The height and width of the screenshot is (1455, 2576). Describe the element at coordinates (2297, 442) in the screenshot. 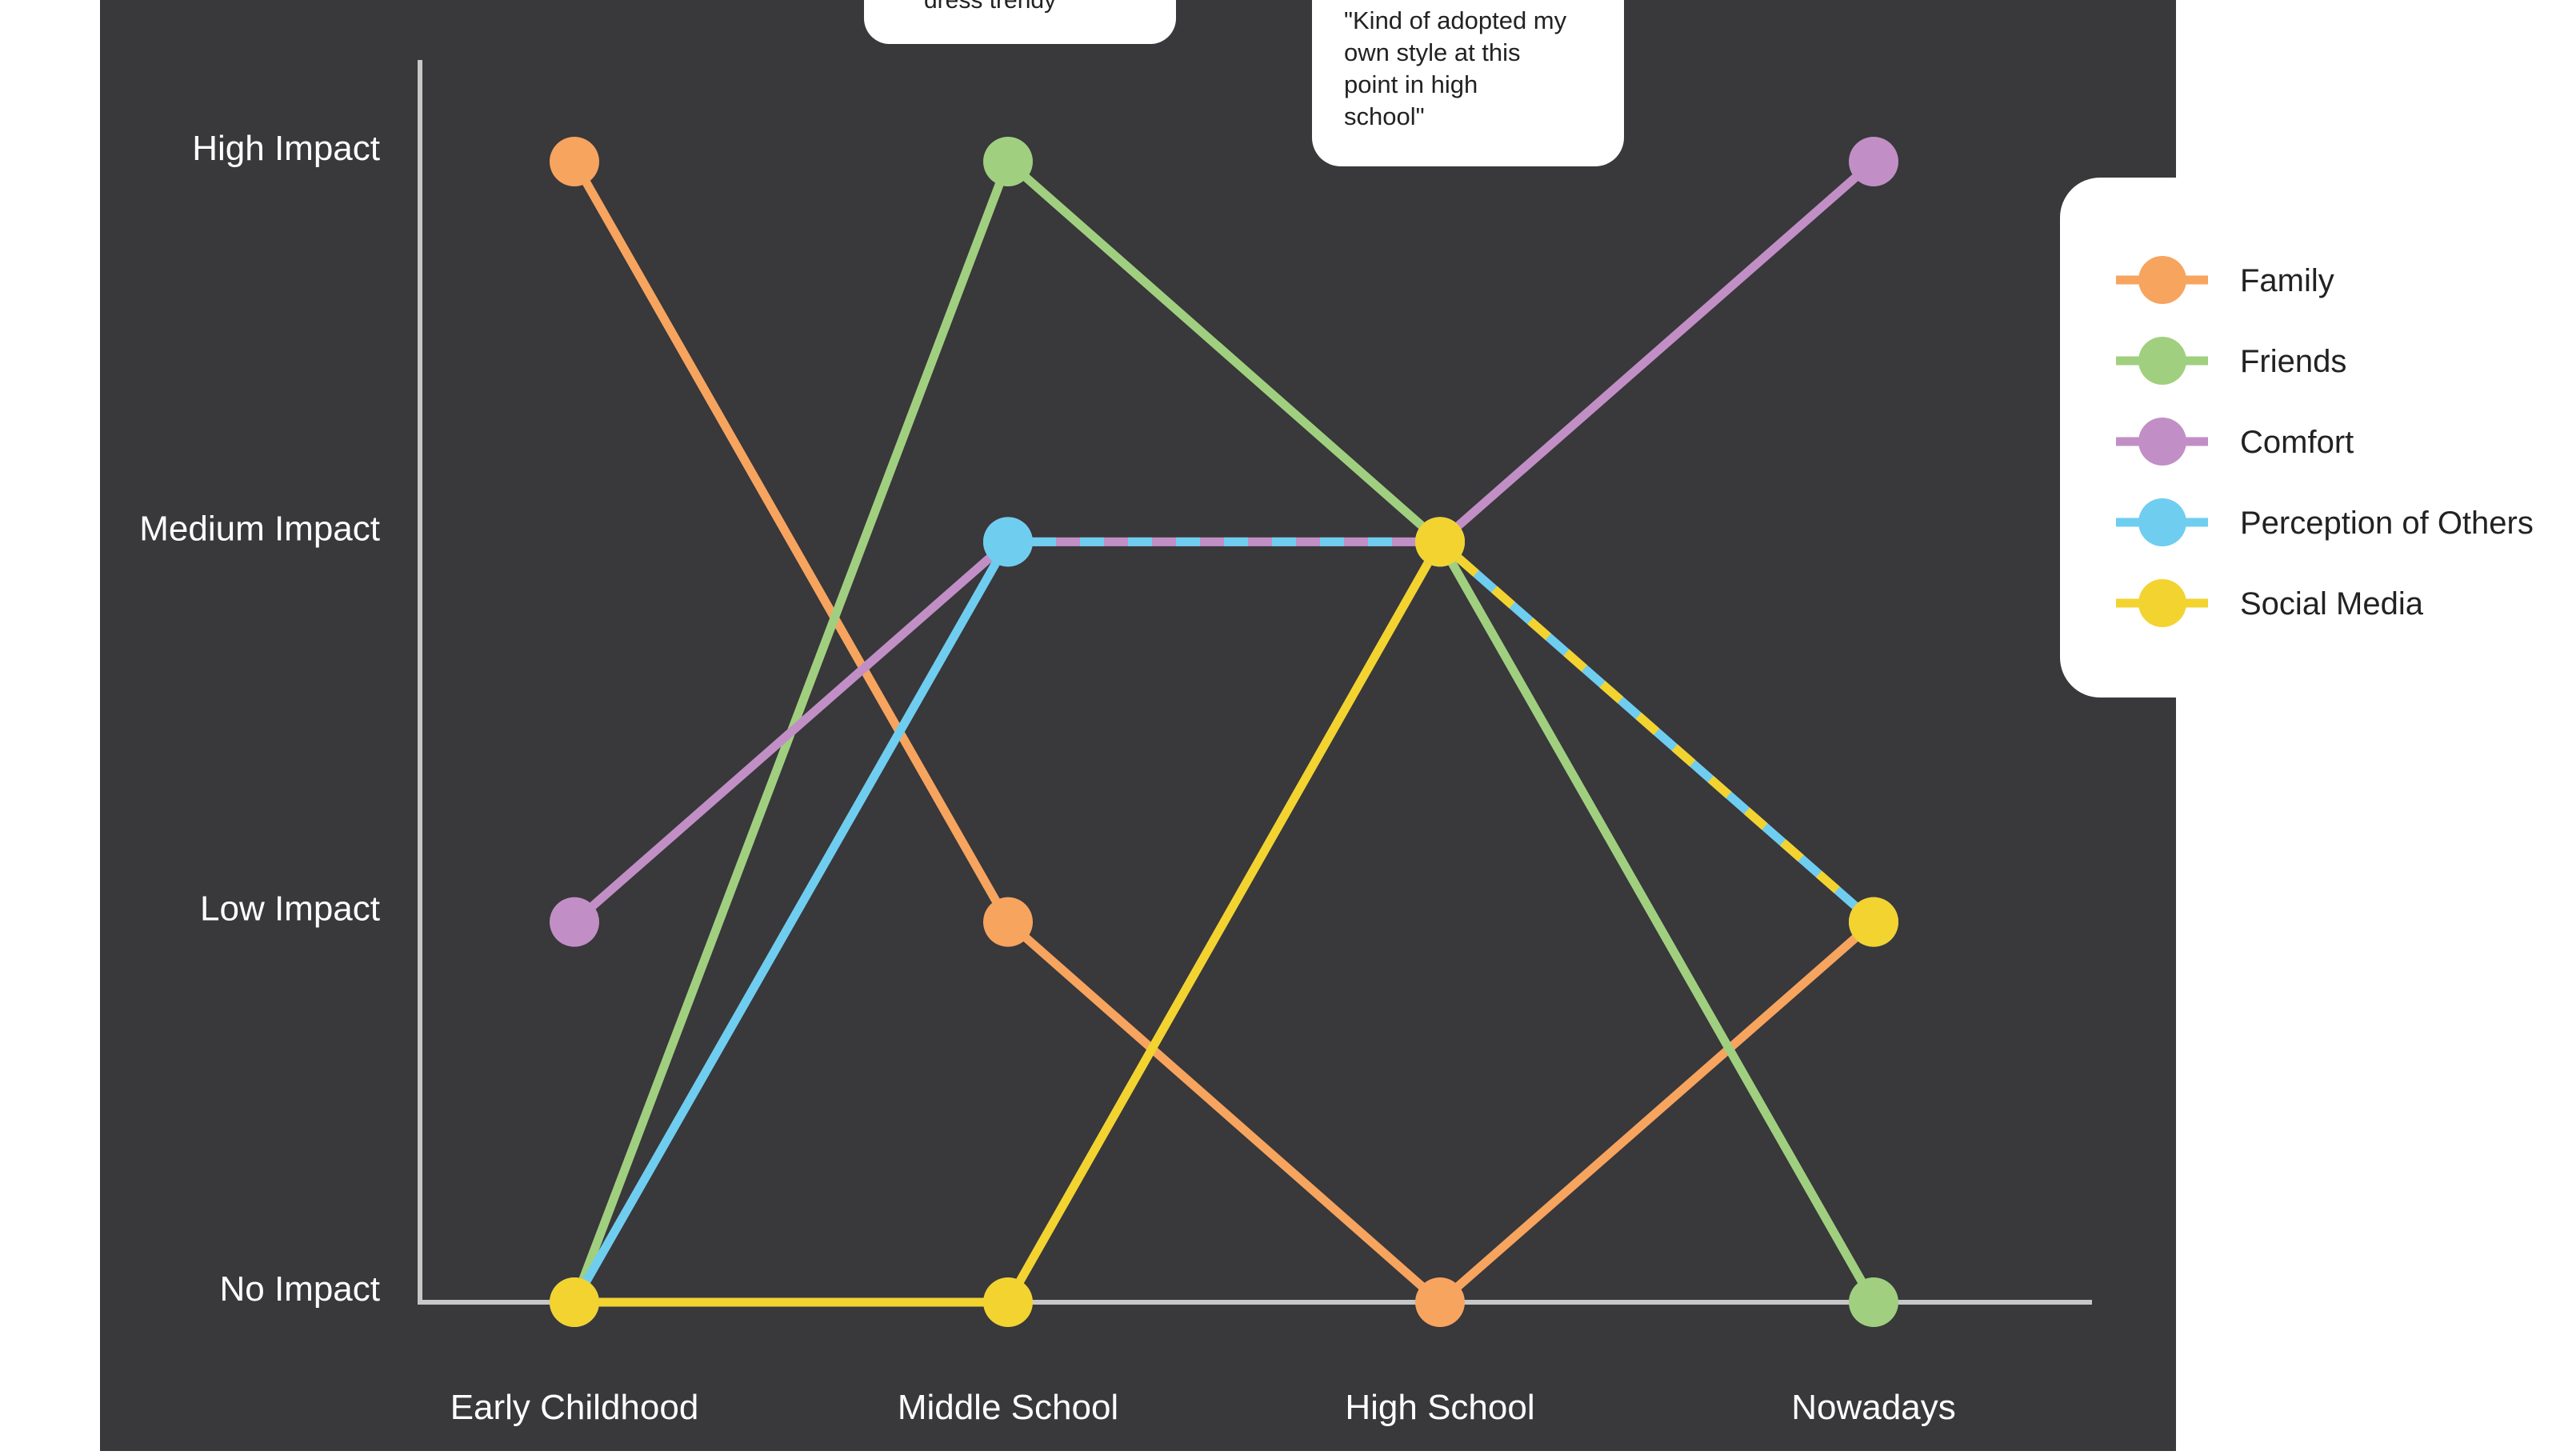

I see `legend-label-comfort: Comfort` at that location.